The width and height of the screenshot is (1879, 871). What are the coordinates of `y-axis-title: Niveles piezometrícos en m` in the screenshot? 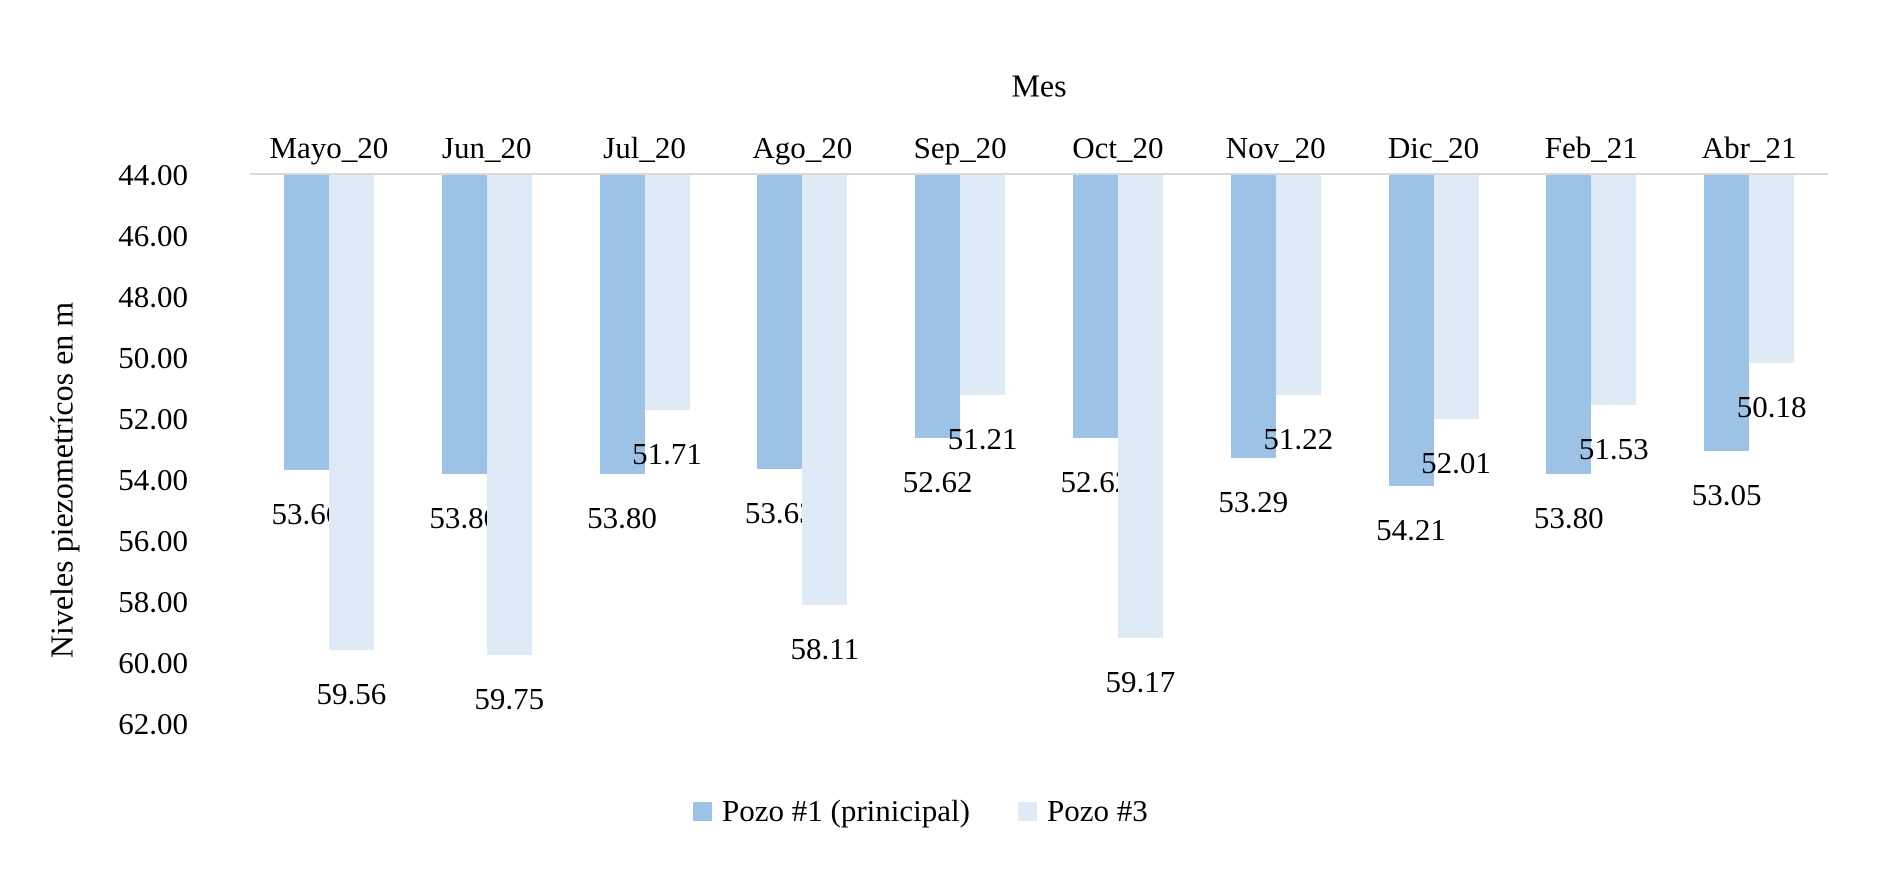 It's located at (61, 480).